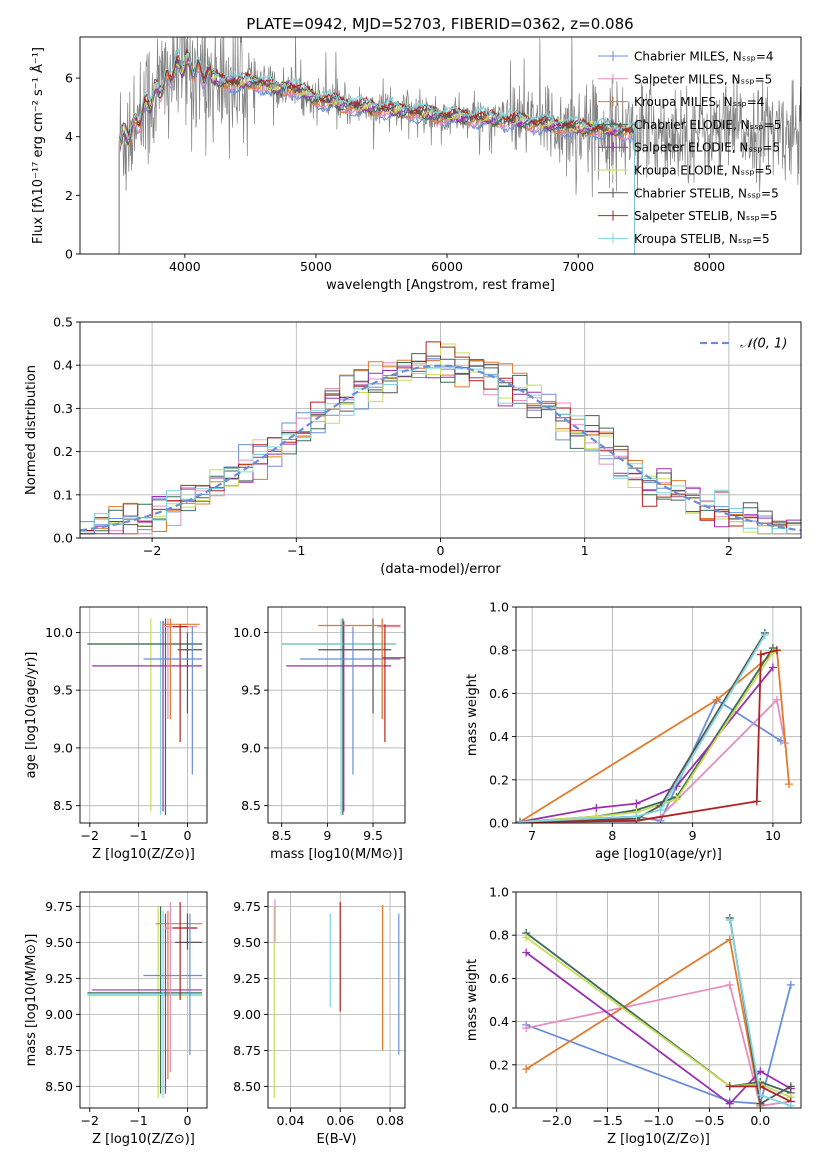 The image size is (819, 1170). I want to click on y-tick-label: 0.3, so click(63, 408).